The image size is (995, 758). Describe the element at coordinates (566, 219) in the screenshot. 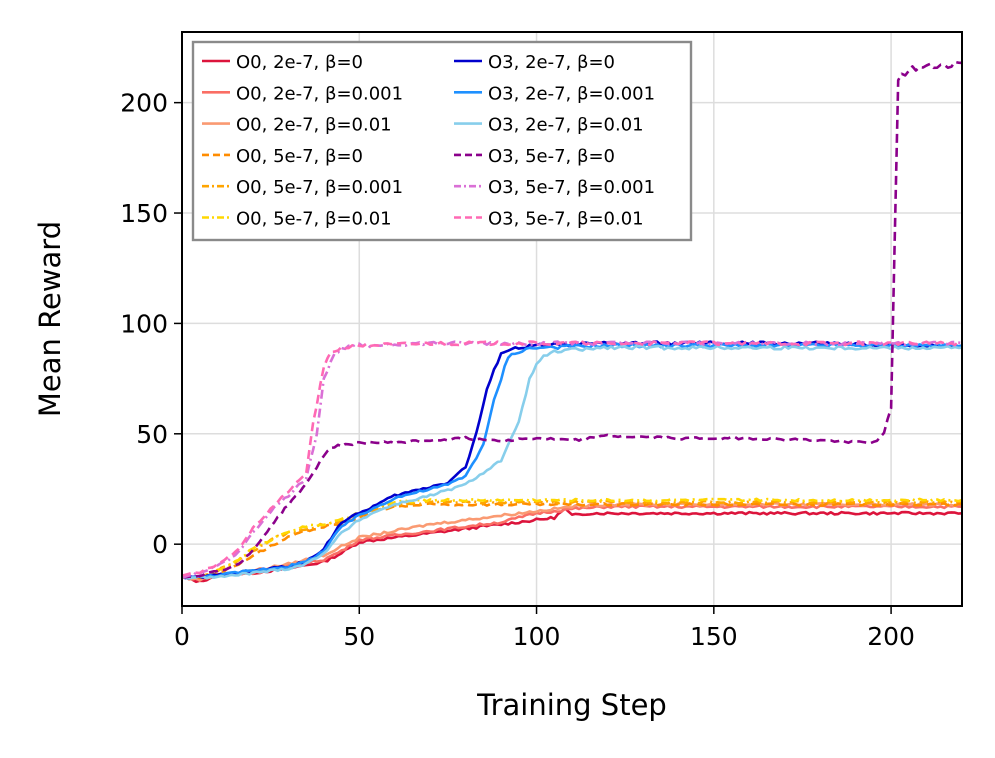

I see `legend-label: O3, 5e-7, β=0.01` at that location.